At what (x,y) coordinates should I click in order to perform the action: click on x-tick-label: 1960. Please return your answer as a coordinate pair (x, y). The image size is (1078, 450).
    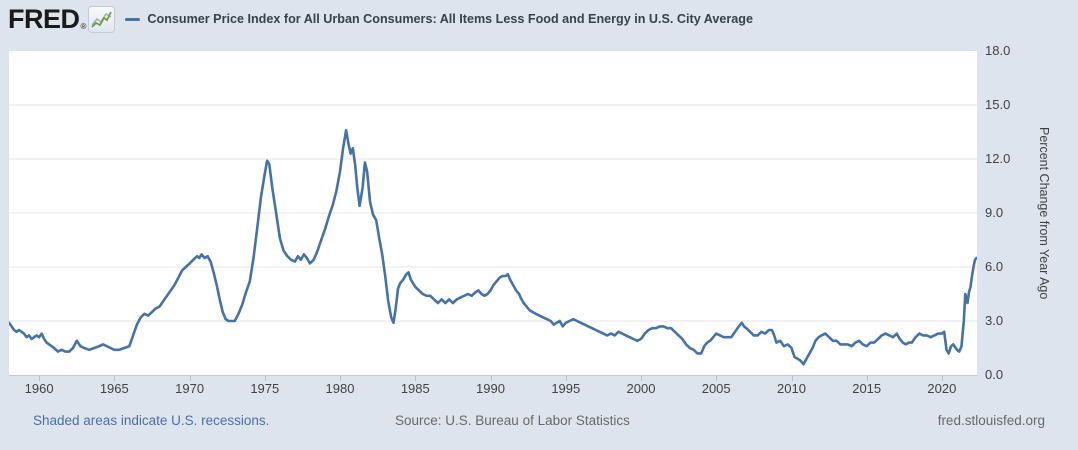
    Looking at the image, I should click on (39, 388).